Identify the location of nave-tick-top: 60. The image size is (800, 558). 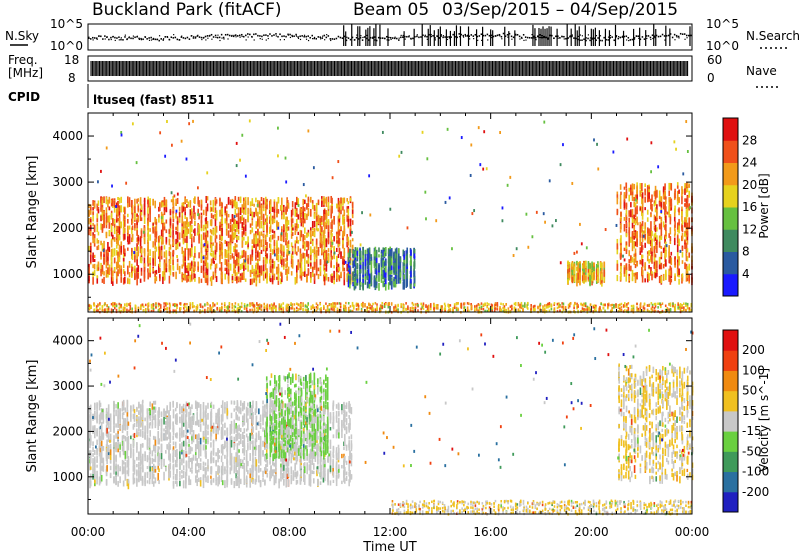
(714, 60).